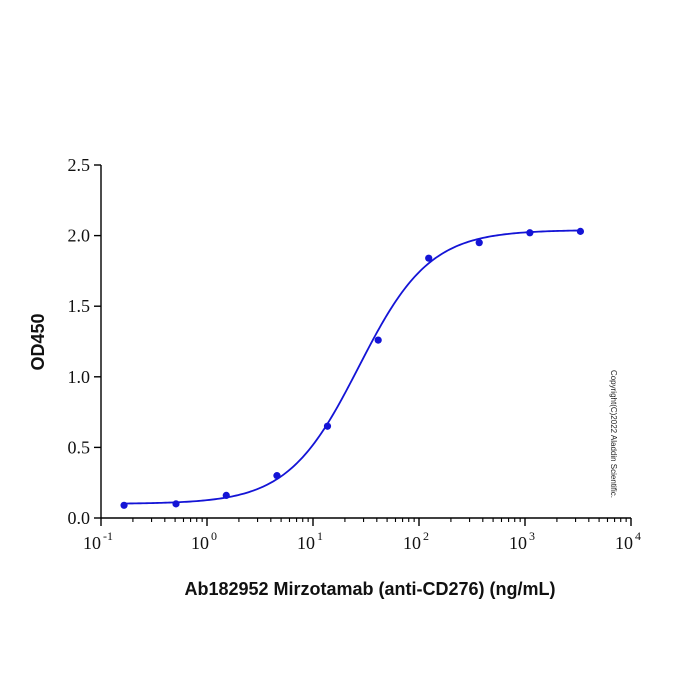 The width and height of the screenshot is (700, 700). Describe the element at coordinates (362, 535) in the screenshot. I see `x-ticks: 10 -1 10 0 10 1 10 2 10 3 10 4` at that location.